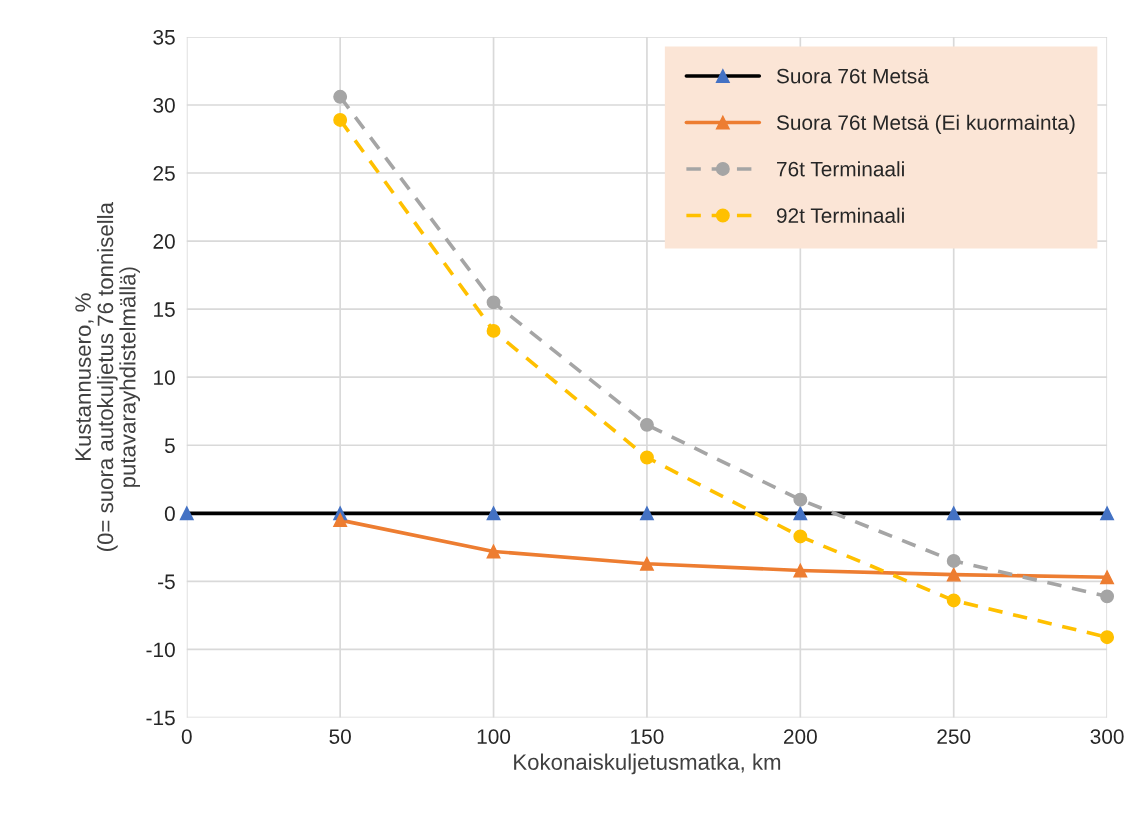 This screenshot has height=820, width=1132. I want to click on legend-label: 92t Terminaali, so click(840, 215).